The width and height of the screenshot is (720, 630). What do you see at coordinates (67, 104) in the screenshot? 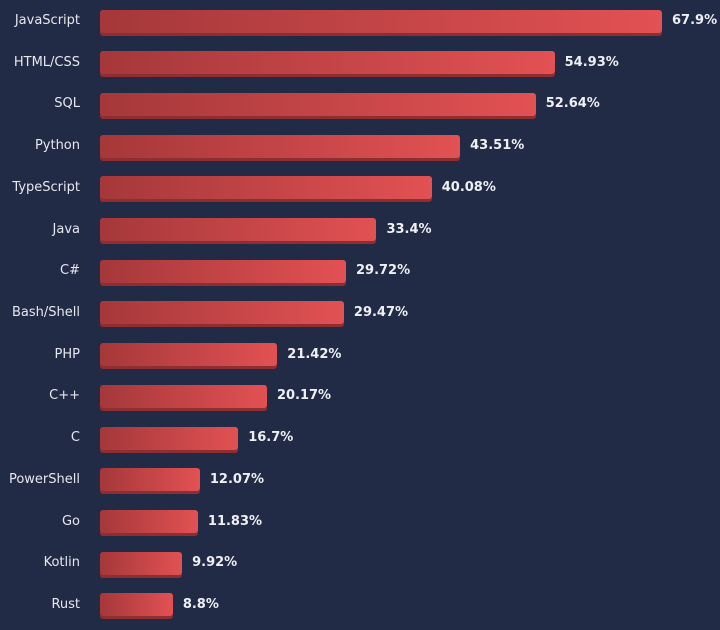
I see `category-label: SQL` at bounding box center [67, 104].